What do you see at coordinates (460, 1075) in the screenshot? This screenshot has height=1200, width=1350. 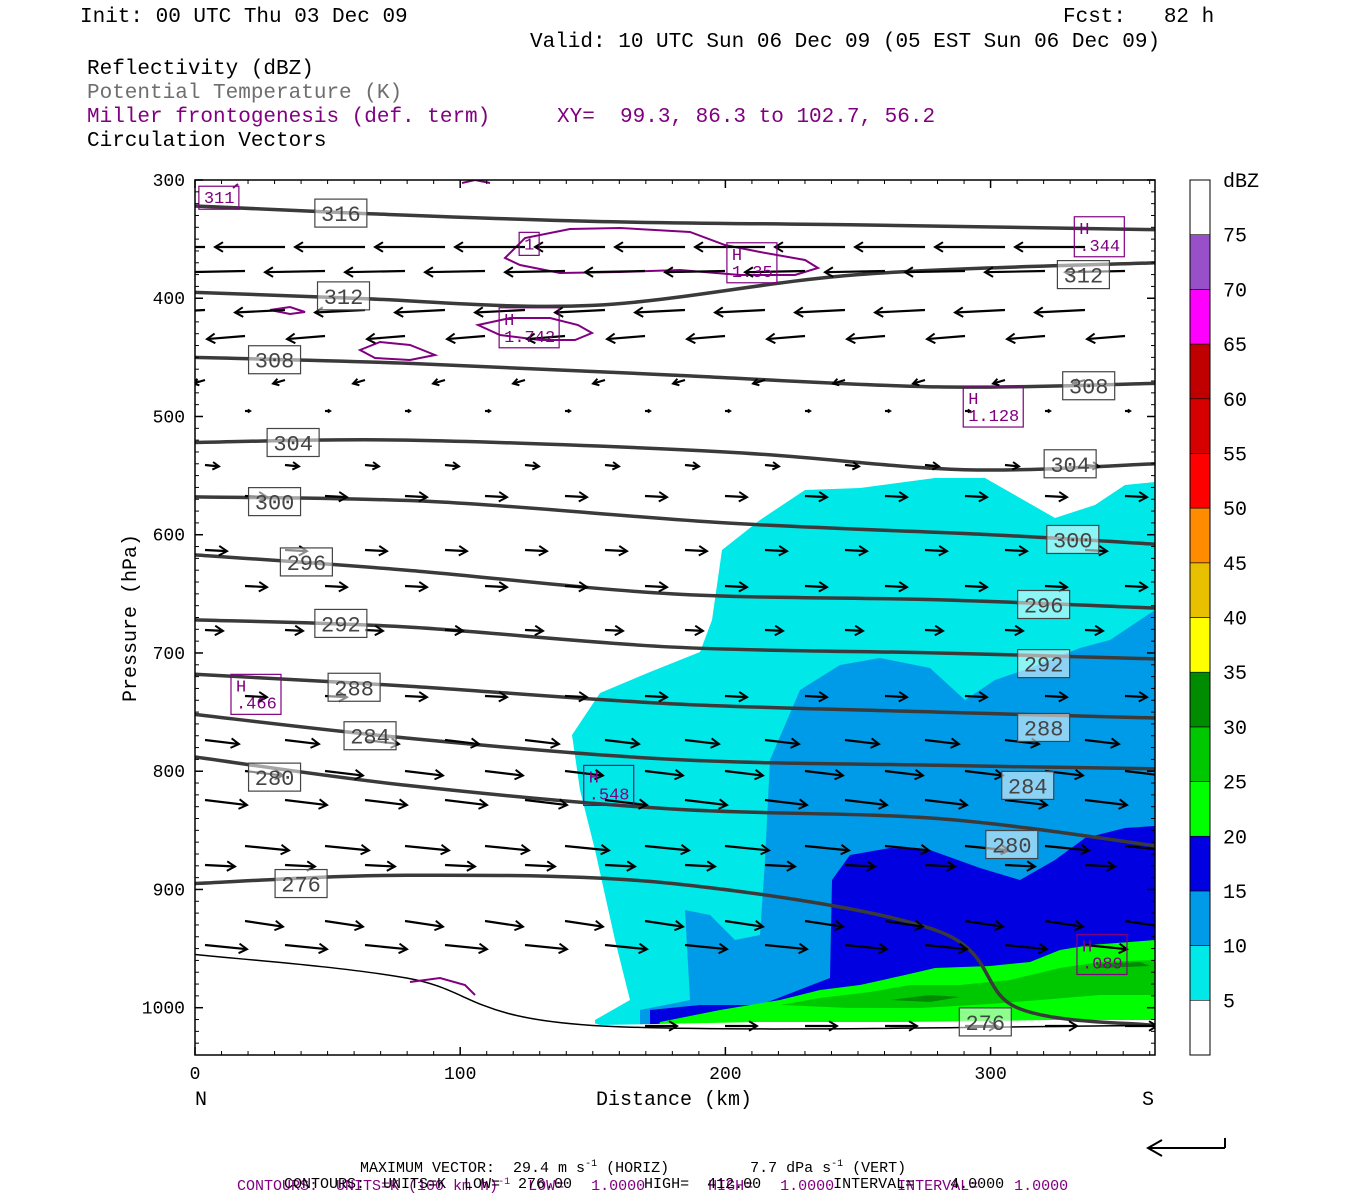 I see `x-tick-label: 100` at bounding box center [460, 1075].